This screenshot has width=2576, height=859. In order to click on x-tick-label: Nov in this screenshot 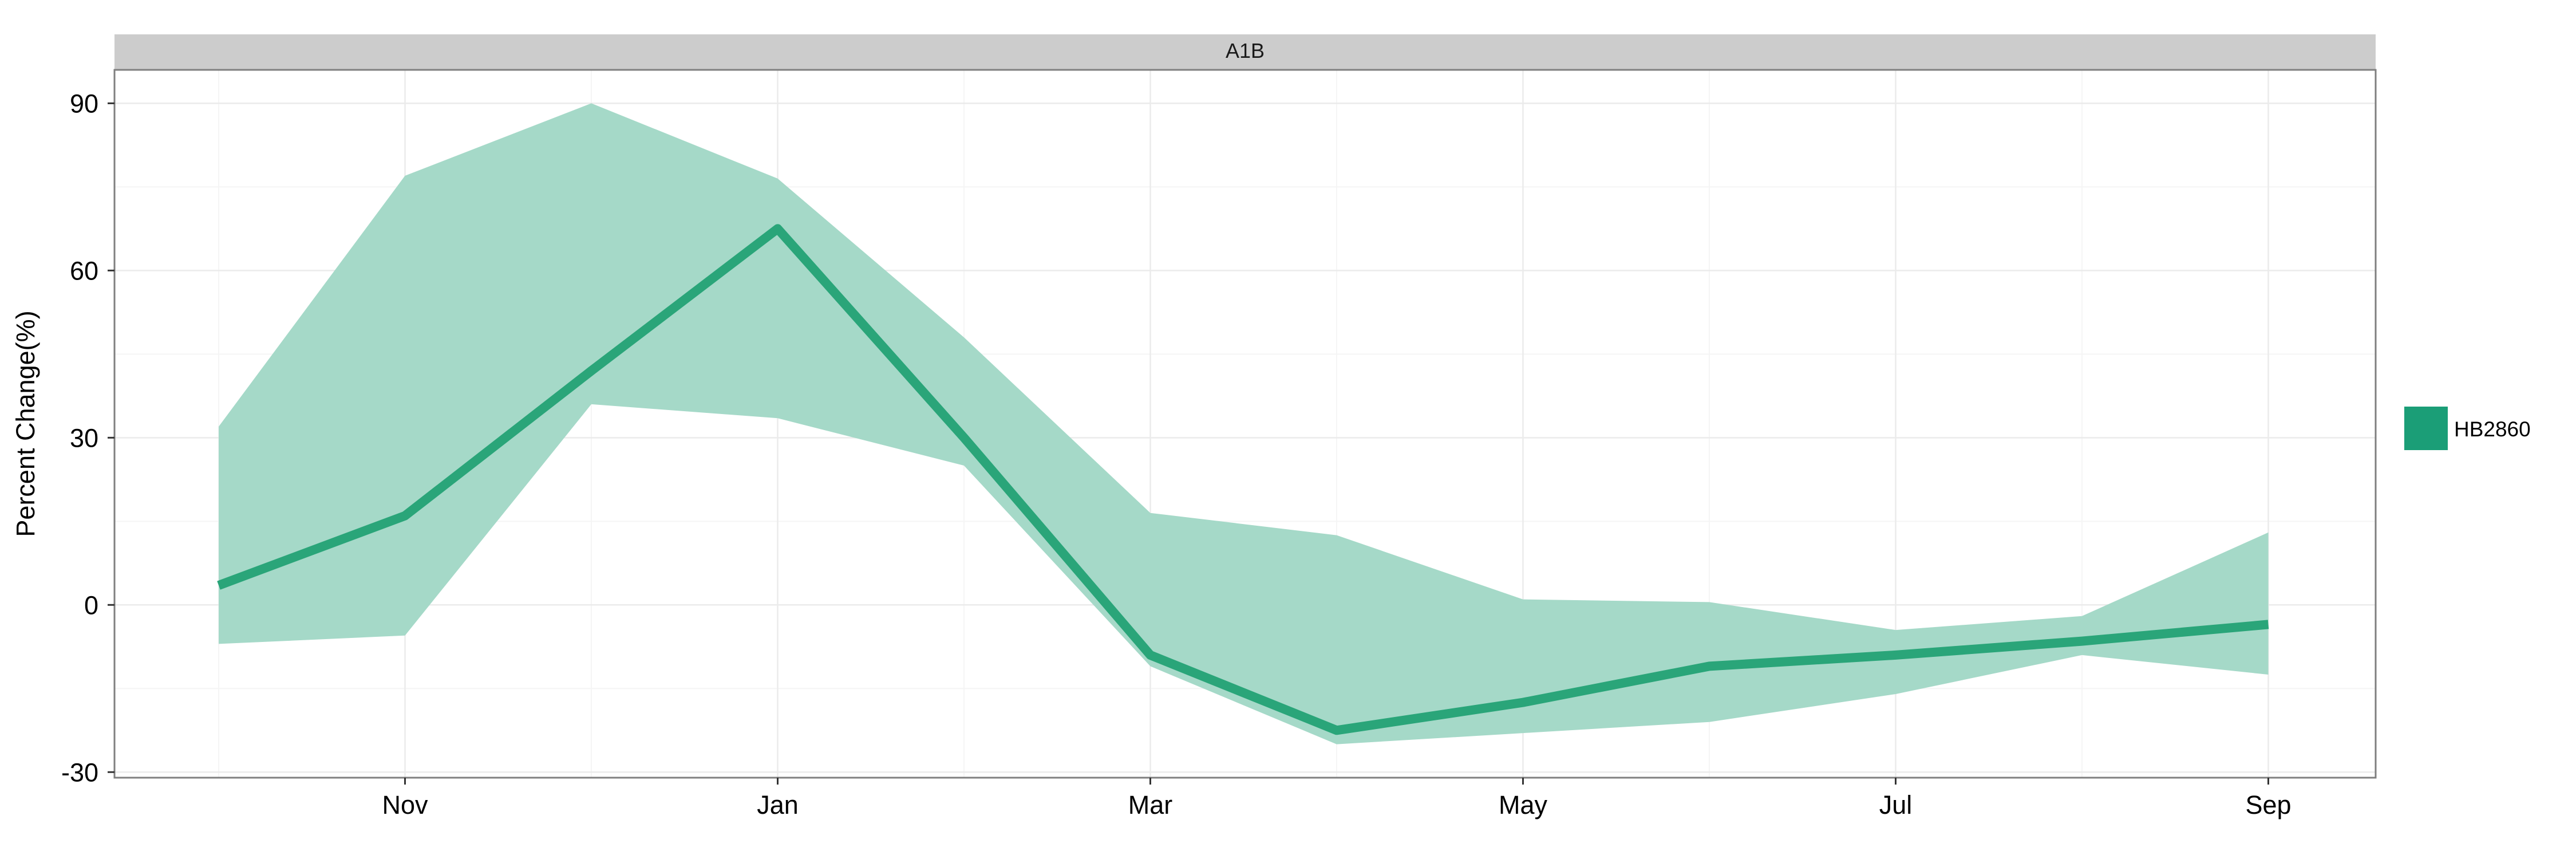, I will do `click(405, 804)`.